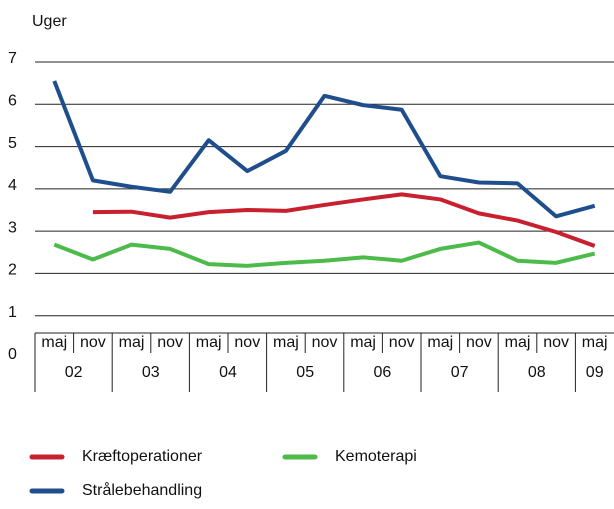 The image size is (614, 509). I want to click on y-tick-label: 0, so click(12, 354).